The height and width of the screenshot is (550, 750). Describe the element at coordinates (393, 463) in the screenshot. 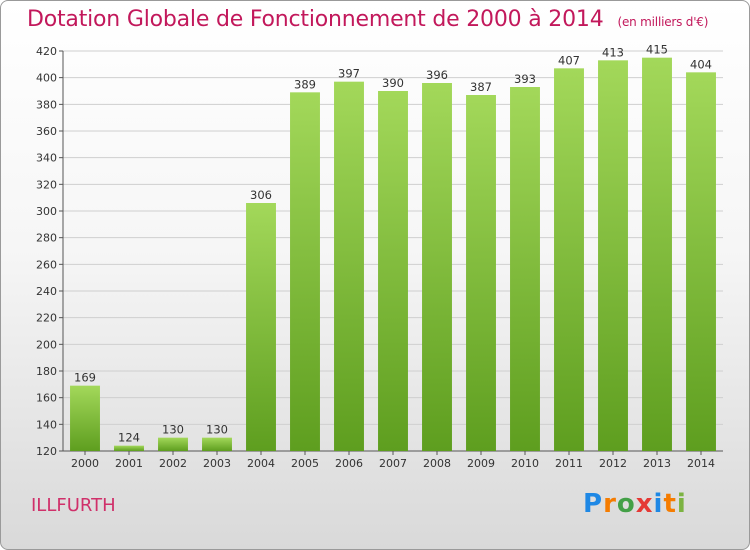

I see `x-tick-label: 2007` at that location.